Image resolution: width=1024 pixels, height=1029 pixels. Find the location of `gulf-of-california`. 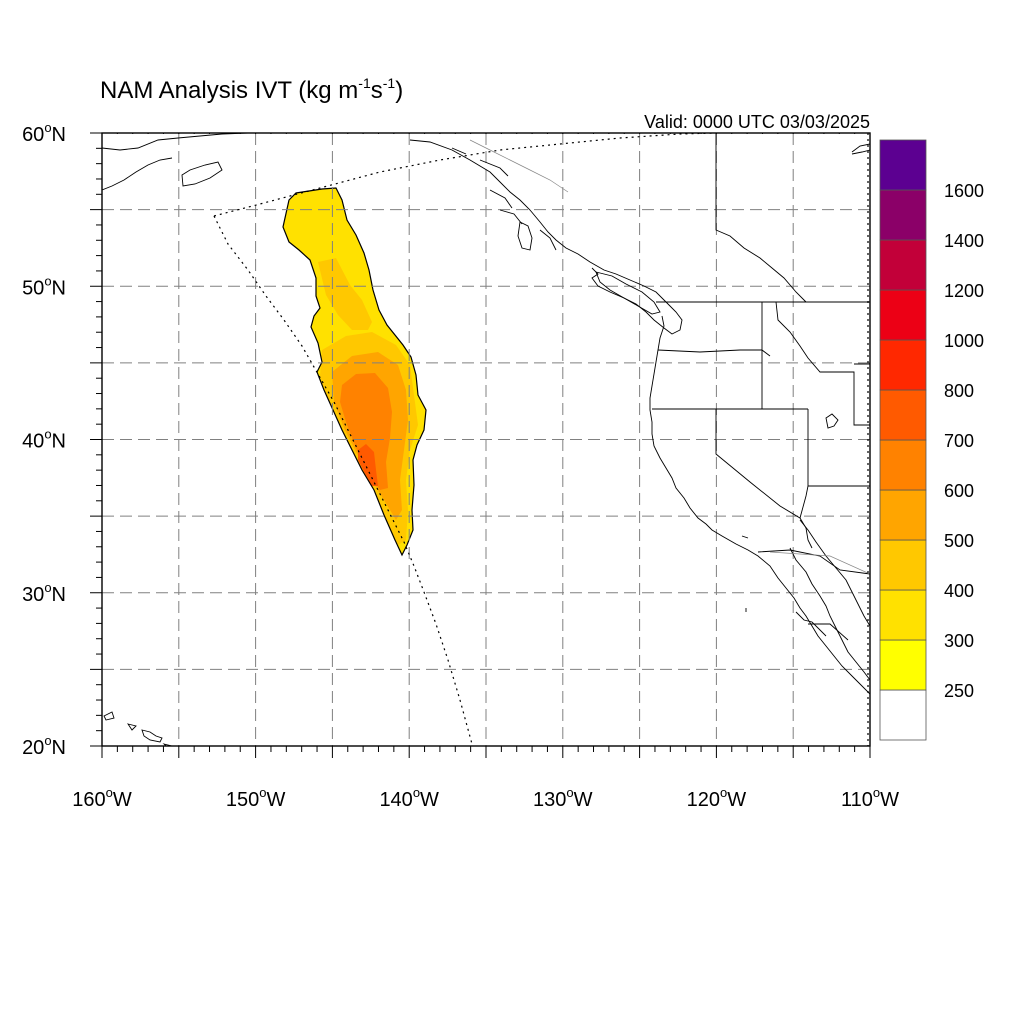

gulf-of-california is located at coordinates (834, 573).